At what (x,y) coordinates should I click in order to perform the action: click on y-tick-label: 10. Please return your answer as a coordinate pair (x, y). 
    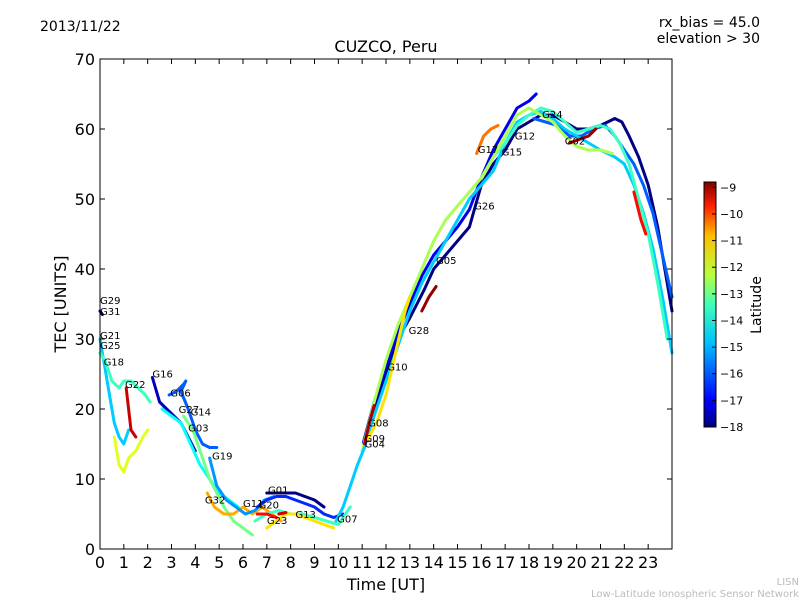
    Looking at the image, I should click on (85, 479).